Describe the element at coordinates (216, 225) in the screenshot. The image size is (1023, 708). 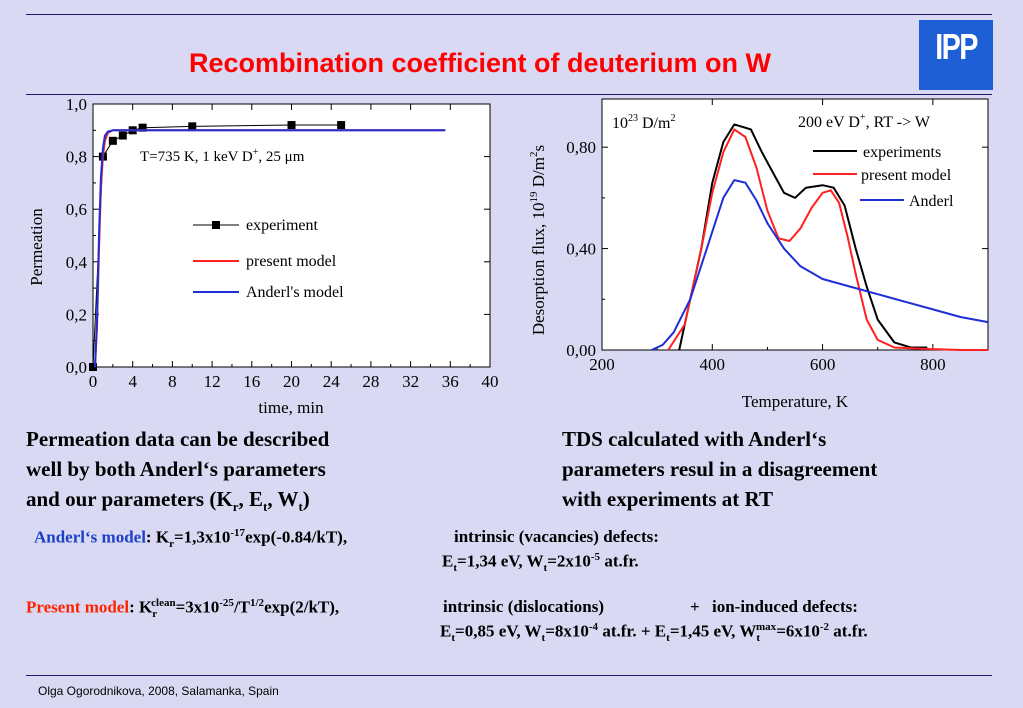
I see `legend-square-marker` at that location.